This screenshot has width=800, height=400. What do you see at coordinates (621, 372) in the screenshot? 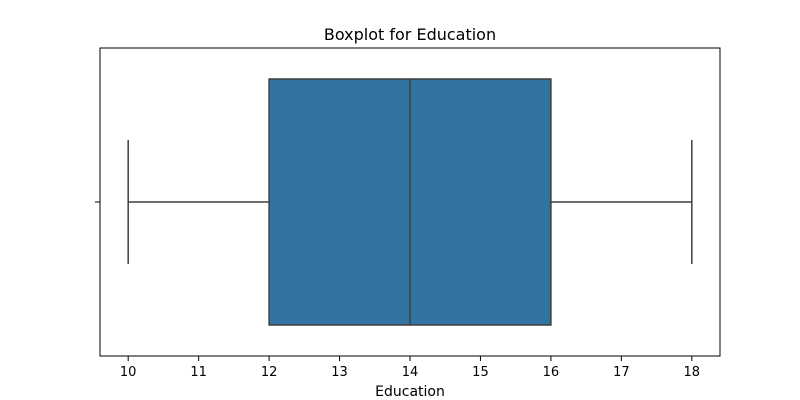
I see `x-tick-label: 17` at bounding box center [621, 372].